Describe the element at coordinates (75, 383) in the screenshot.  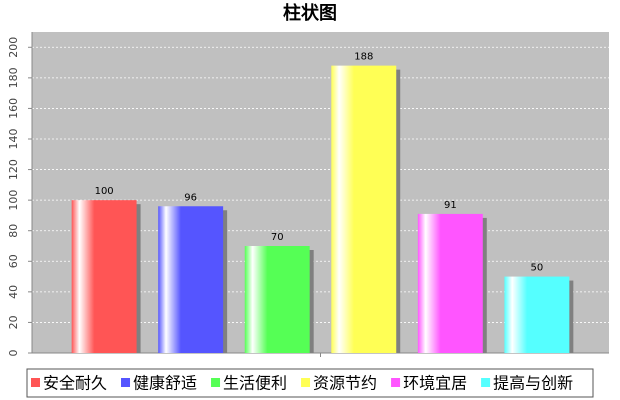
I see `legend-label: 安全耐久` at that location.